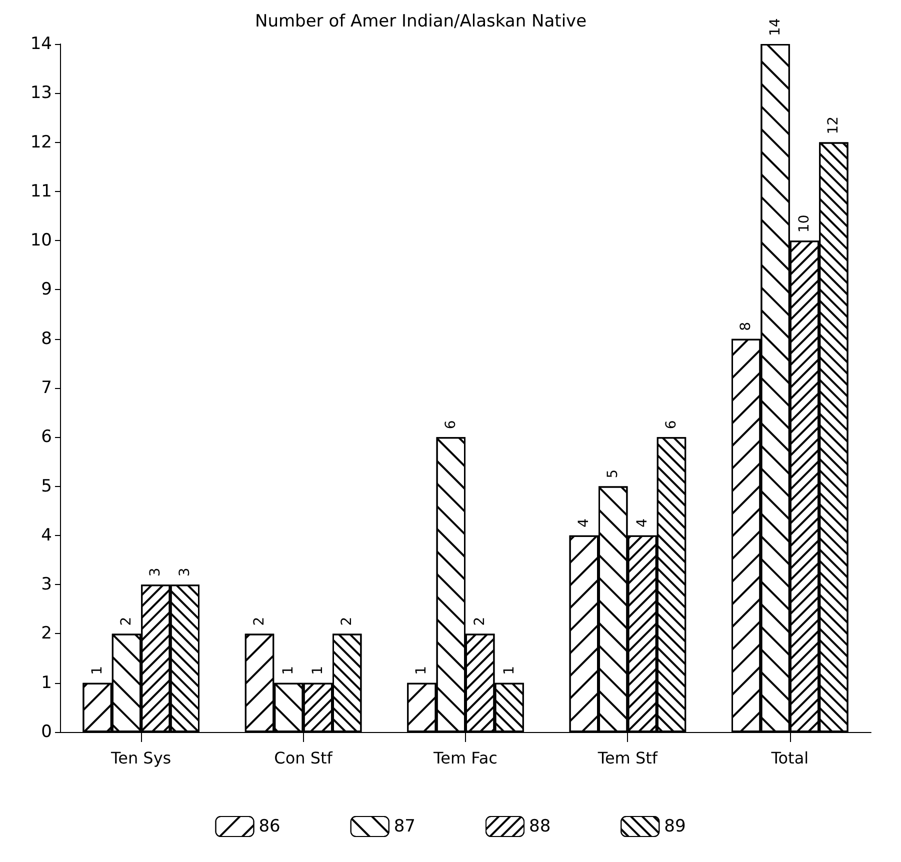 The image size is (901, 862). What do you see at coordinates (41, 191) in the screenshot?
I see `y-tick-label: 11` at bounding box center [41, 191].